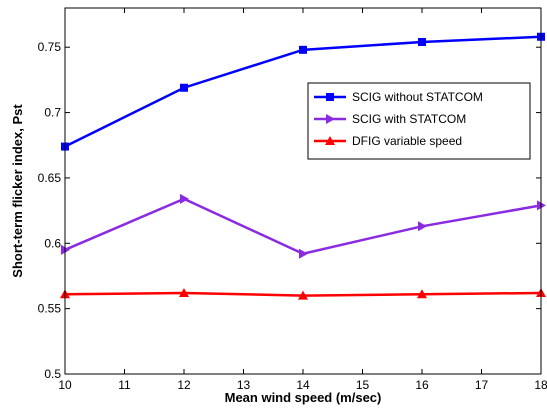  Describe the element at coordinates (422, 385) in the screenshot. I see `x-tick-label: 16` at that location.